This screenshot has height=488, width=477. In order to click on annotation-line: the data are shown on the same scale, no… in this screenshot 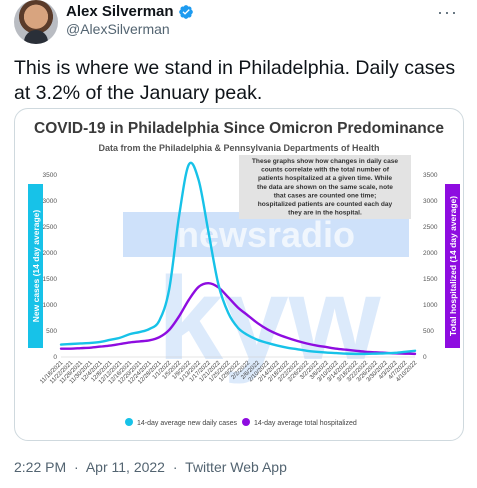, I will do `click(325, 187)`.